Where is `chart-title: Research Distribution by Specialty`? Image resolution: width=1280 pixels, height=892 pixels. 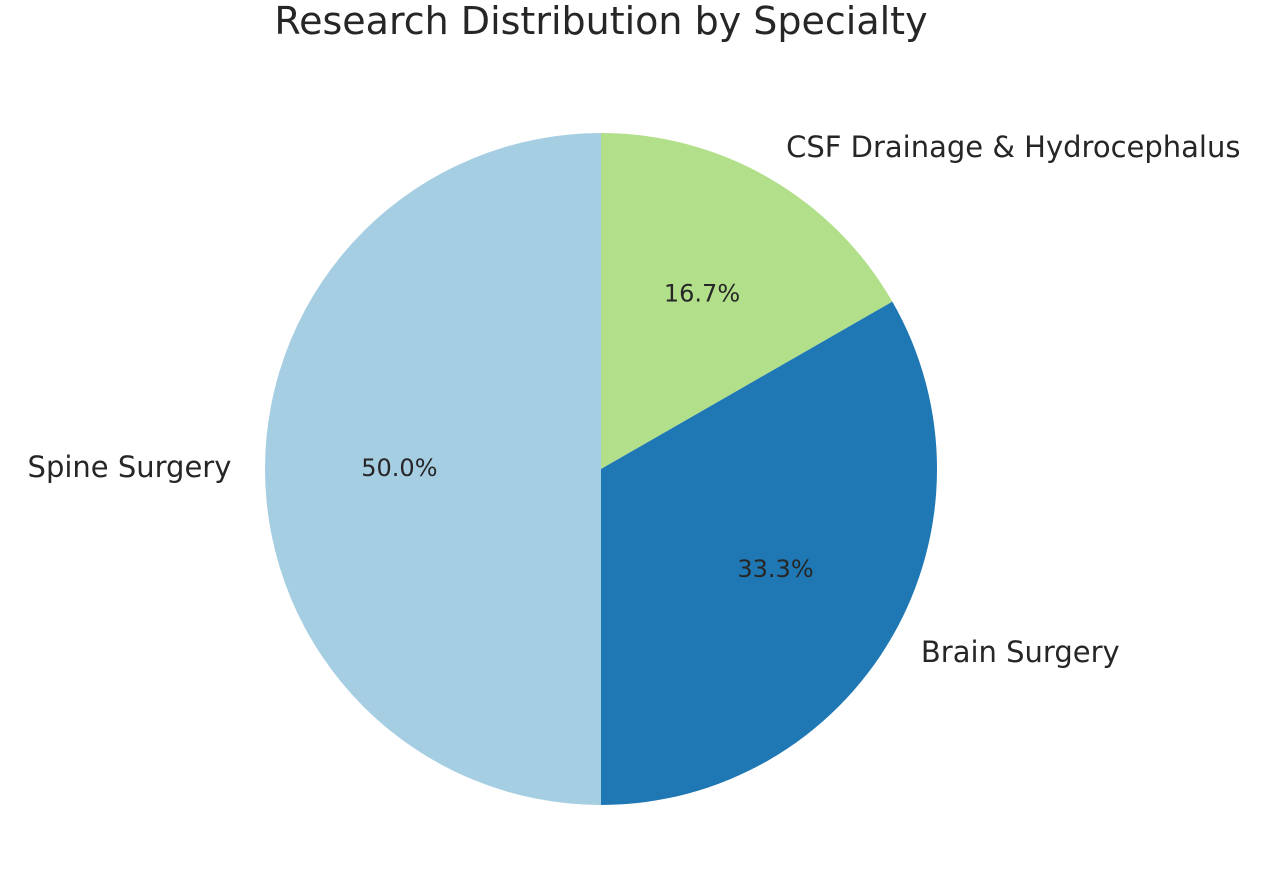 chart-title: Research Distribution by Specialty is located at coordinates (600, 21).